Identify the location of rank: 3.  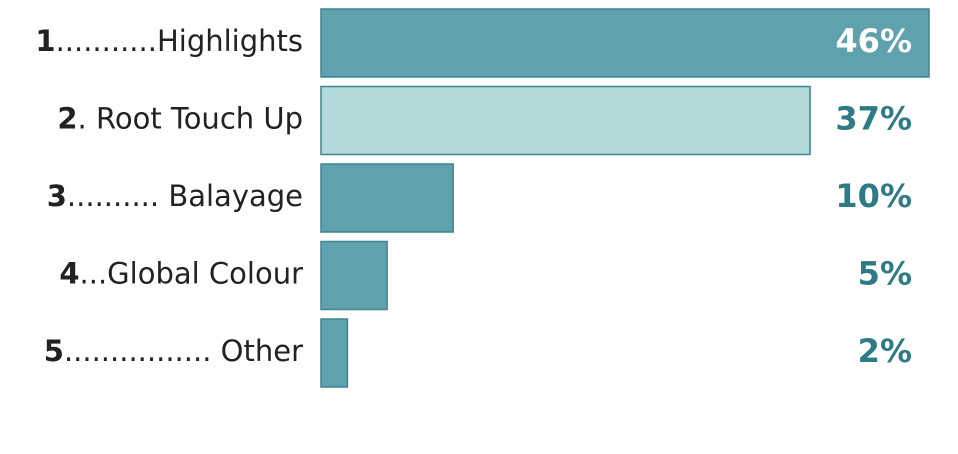
(57, 196).